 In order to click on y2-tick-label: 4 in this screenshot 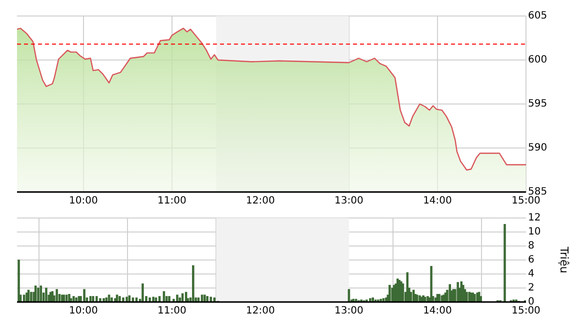, I will do `click(531, 274)`.